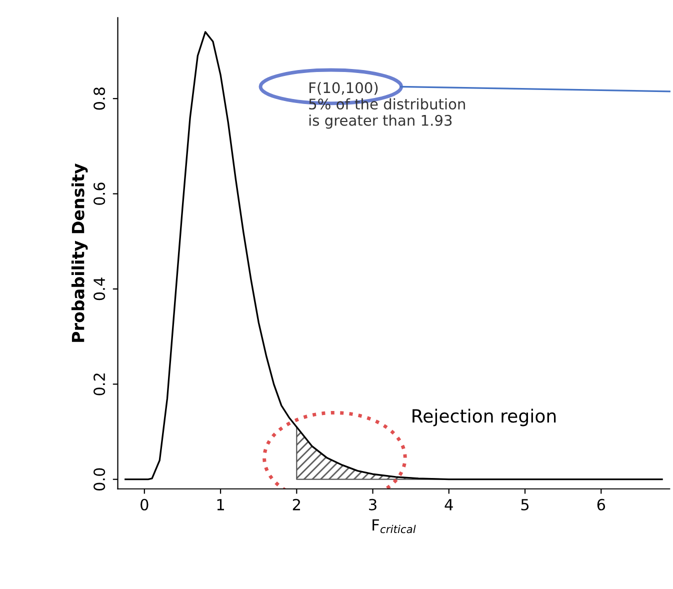  What do you see at coordinates (394, 526) in the screenshot?
I see `x-axis-title: F$_{critical}$` at bounding box center [394, 526].